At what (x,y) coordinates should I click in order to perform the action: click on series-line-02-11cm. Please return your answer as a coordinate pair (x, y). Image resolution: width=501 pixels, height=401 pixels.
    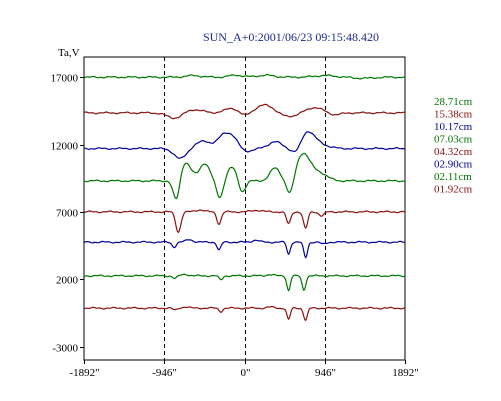
    Looking at the image, I should click on (245, 282).